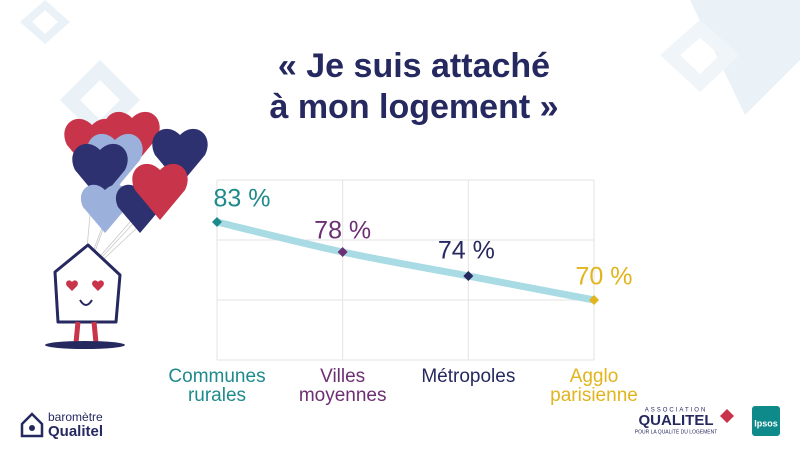  I want to click on value-label: 78 %, so click(342, 231).